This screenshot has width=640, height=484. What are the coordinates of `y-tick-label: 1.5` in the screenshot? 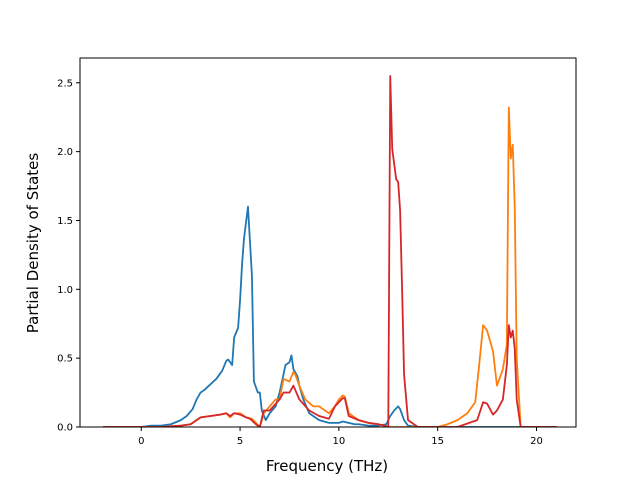 It's located at (65, 221).